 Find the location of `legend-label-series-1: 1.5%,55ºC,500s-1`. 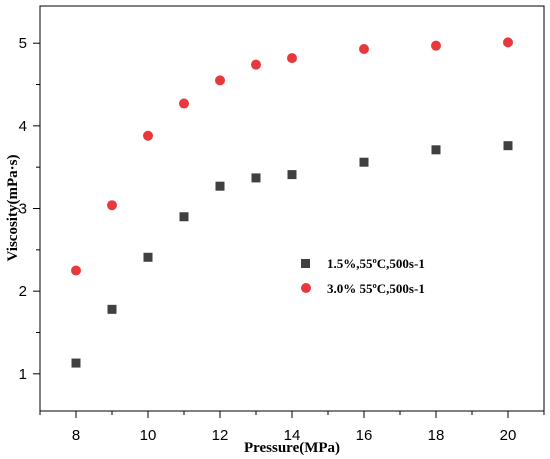

legend-label-series-1: 1.5%,55ºC,500s-1 is located at coordinates (376, 263).